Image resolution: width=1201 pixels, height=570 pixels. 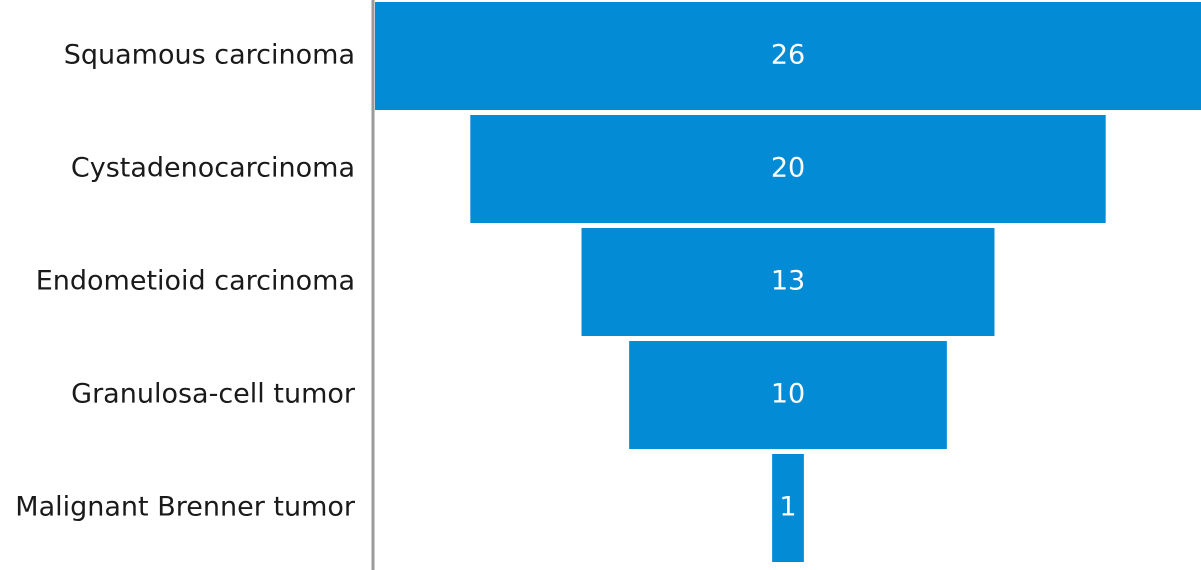 What do you see at coordinates (213, 168) in the screenshot?
I see `category-label: Cystadenocarcinoma` at bounding box center [213, 168].